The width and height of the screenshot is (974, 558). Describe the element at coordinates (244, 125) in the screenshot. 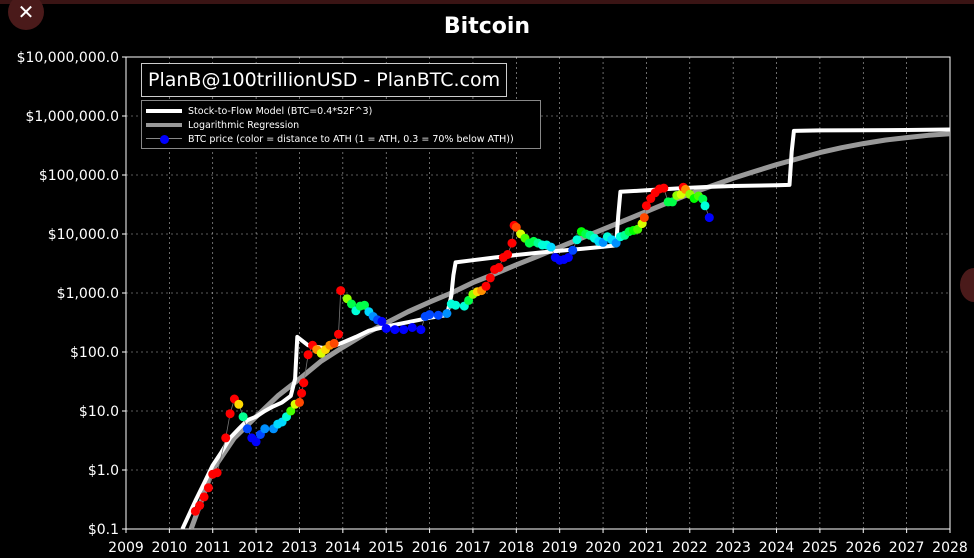

I see `legend-label-regression: Logarithmic Regression` at that location.